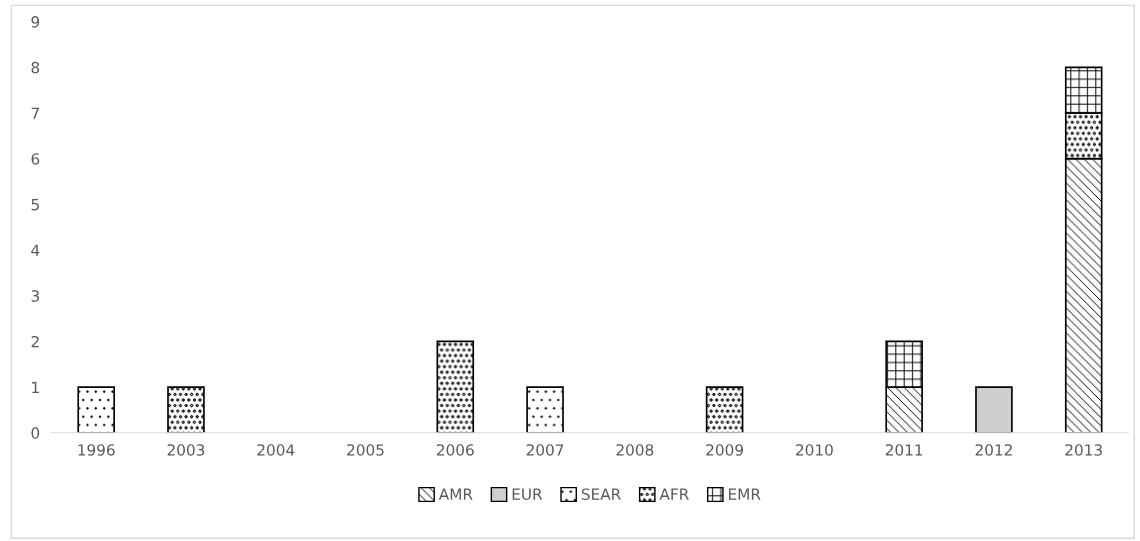 This screenshot has width=1140, height=541. I want to click on legend-label: EUR, so click(527, 494).